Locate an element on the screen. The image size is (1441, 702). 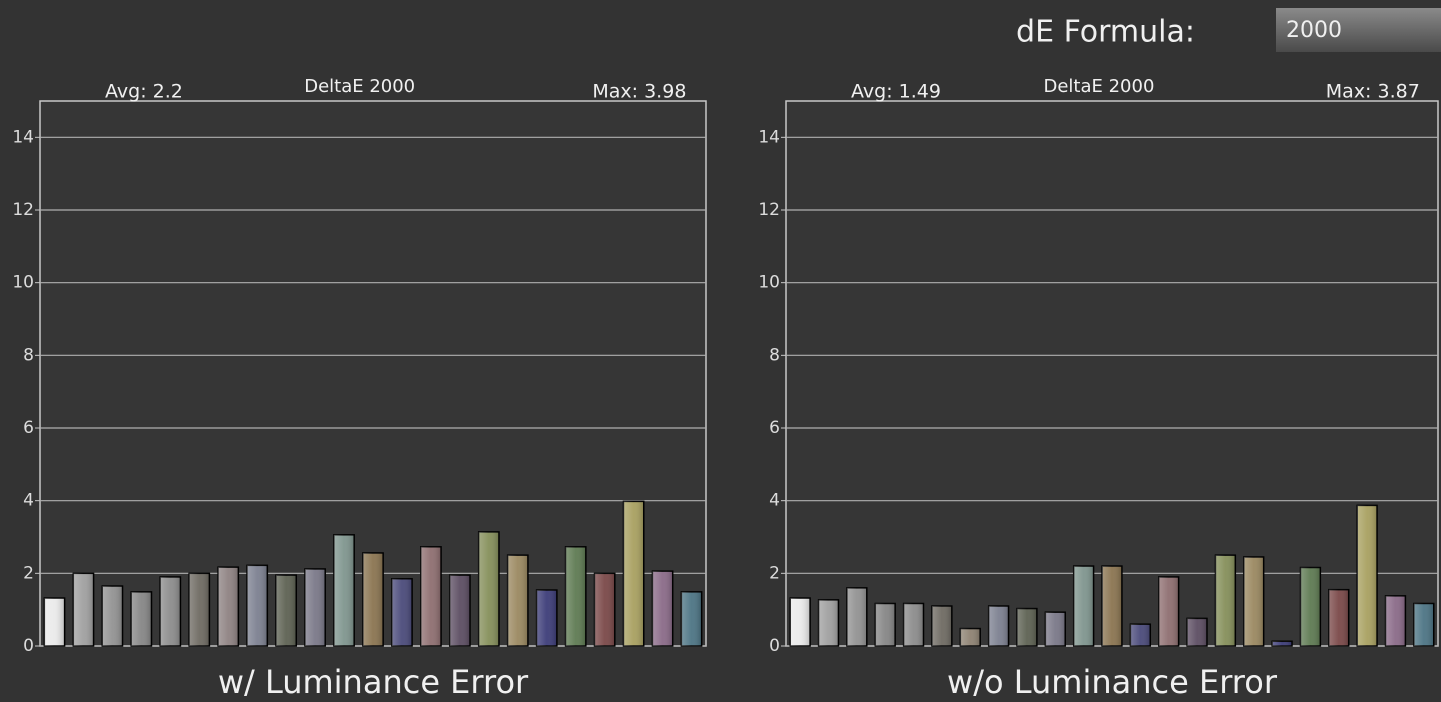
x-axis-label: w/o Luminance Error is located at coordinates (1112, 682).